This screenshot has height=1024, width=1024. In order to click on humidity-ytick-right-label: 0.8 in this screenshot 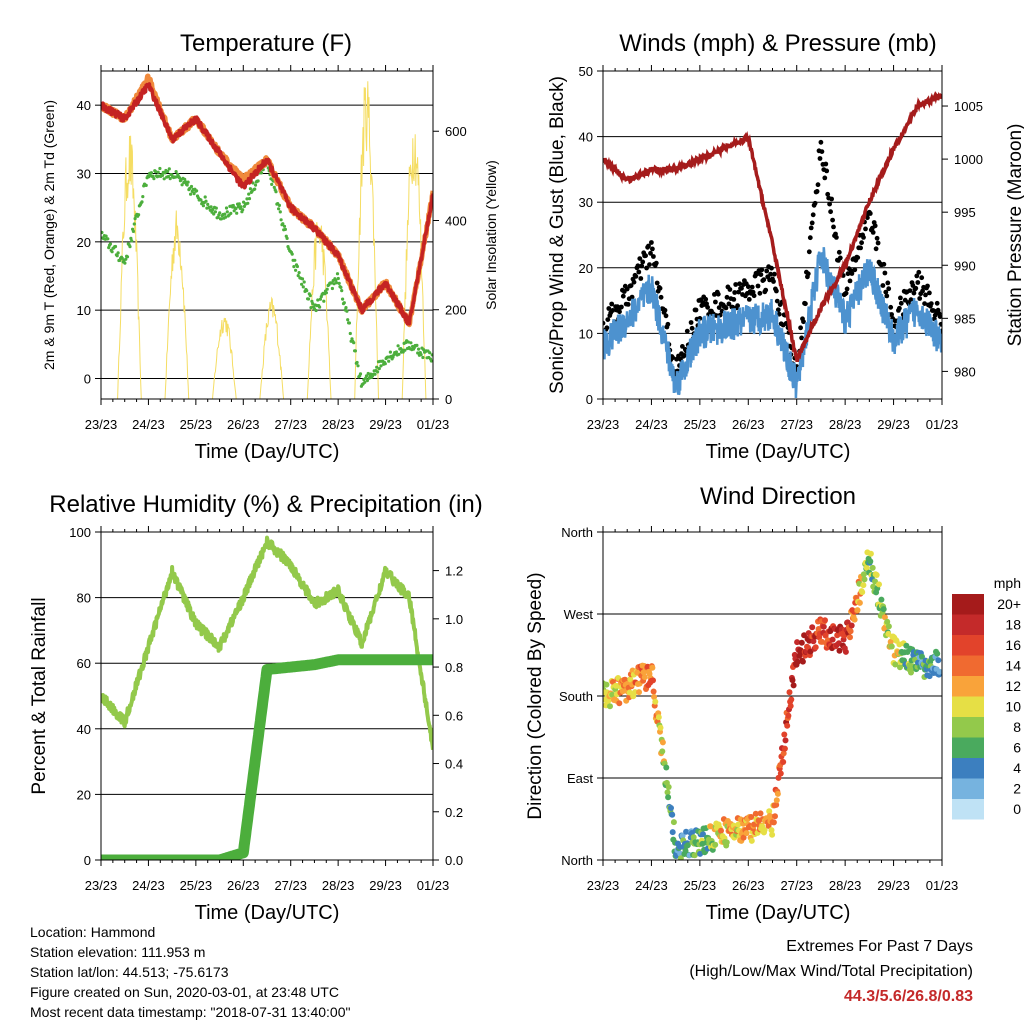, I will do `click(454, 667)`.